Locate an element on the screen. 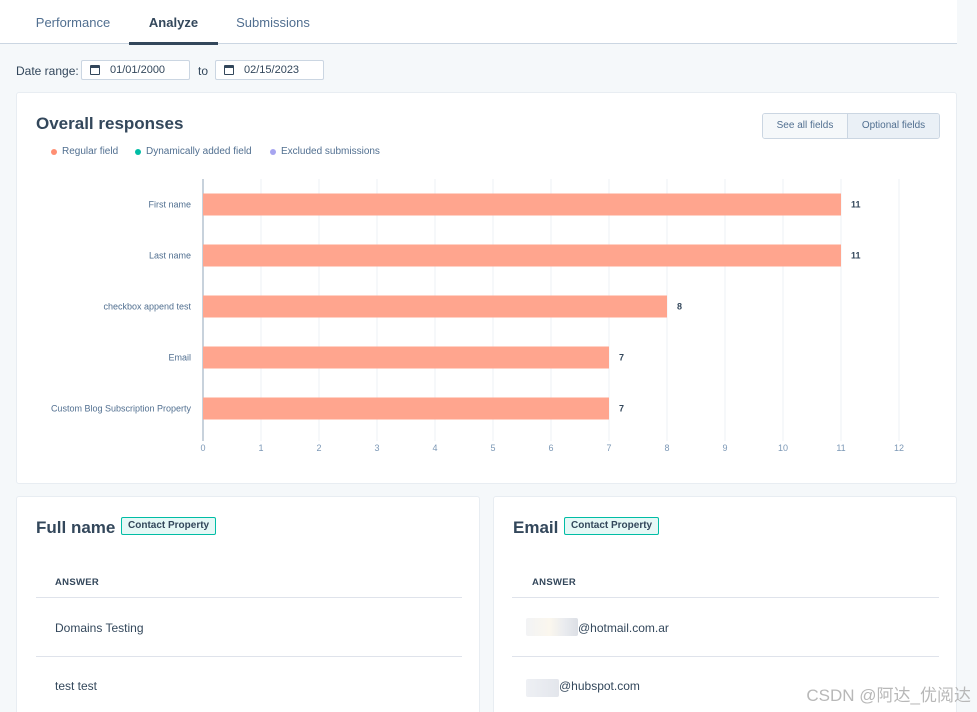 This screenshot has height=712, width=977. x-tick-label: 6 is located at coordinates (550, 448).